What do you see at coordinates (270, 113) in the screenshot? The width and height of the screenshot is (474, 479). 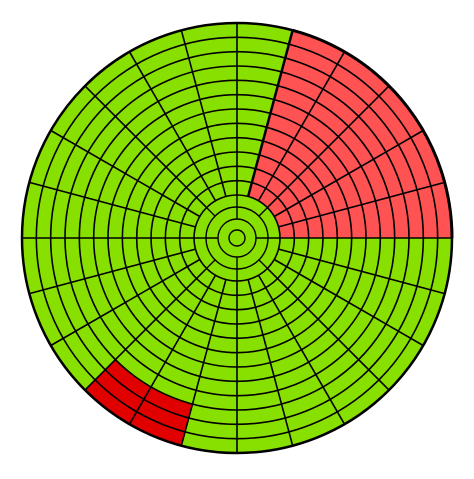 I see `sector-edge` at bounding box center [270, 113].